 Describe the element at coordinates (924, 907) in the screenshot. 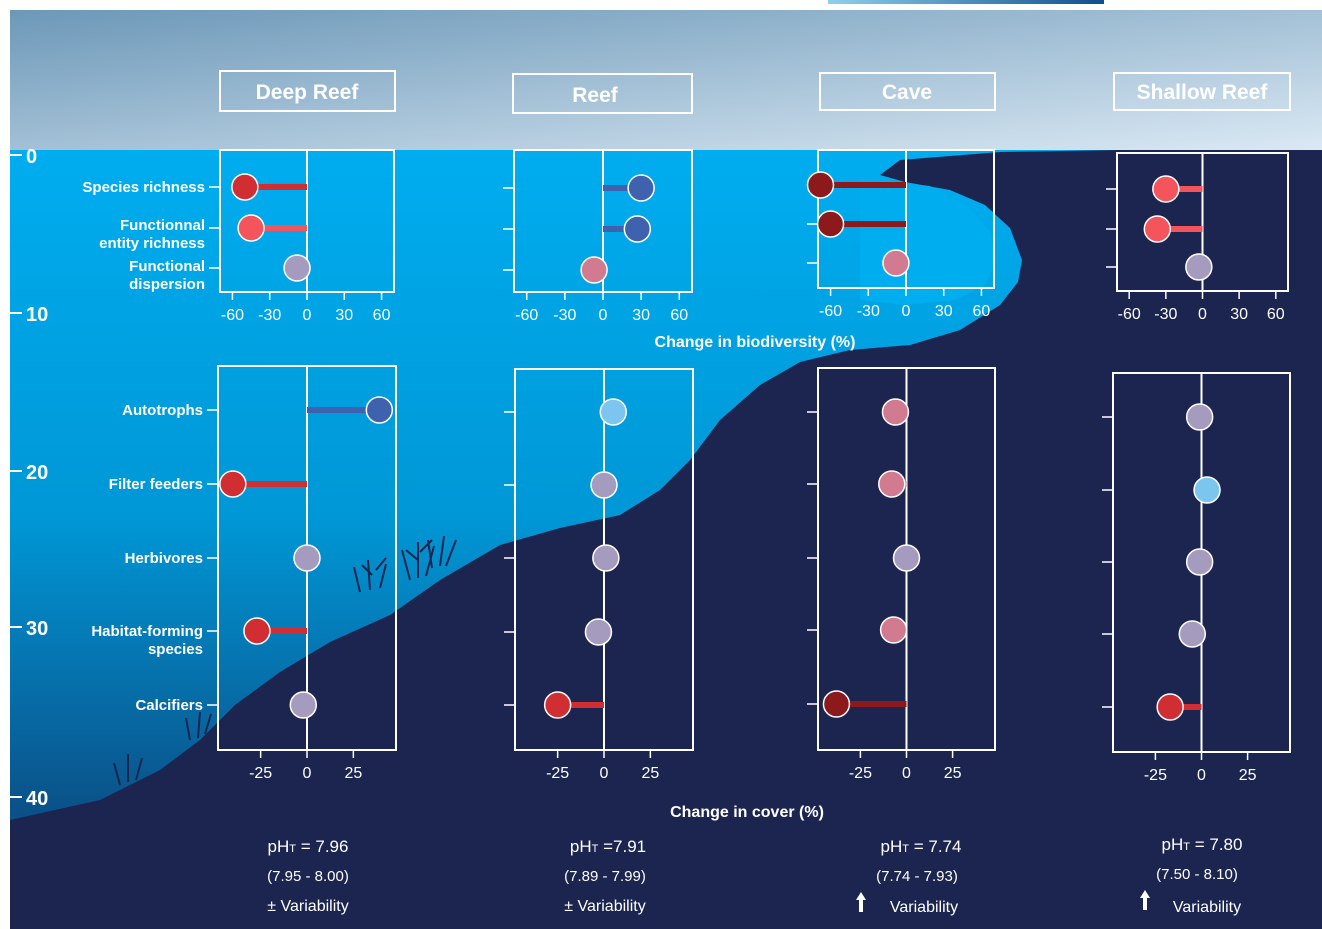

I see `variability-cave: Variability` at that location.